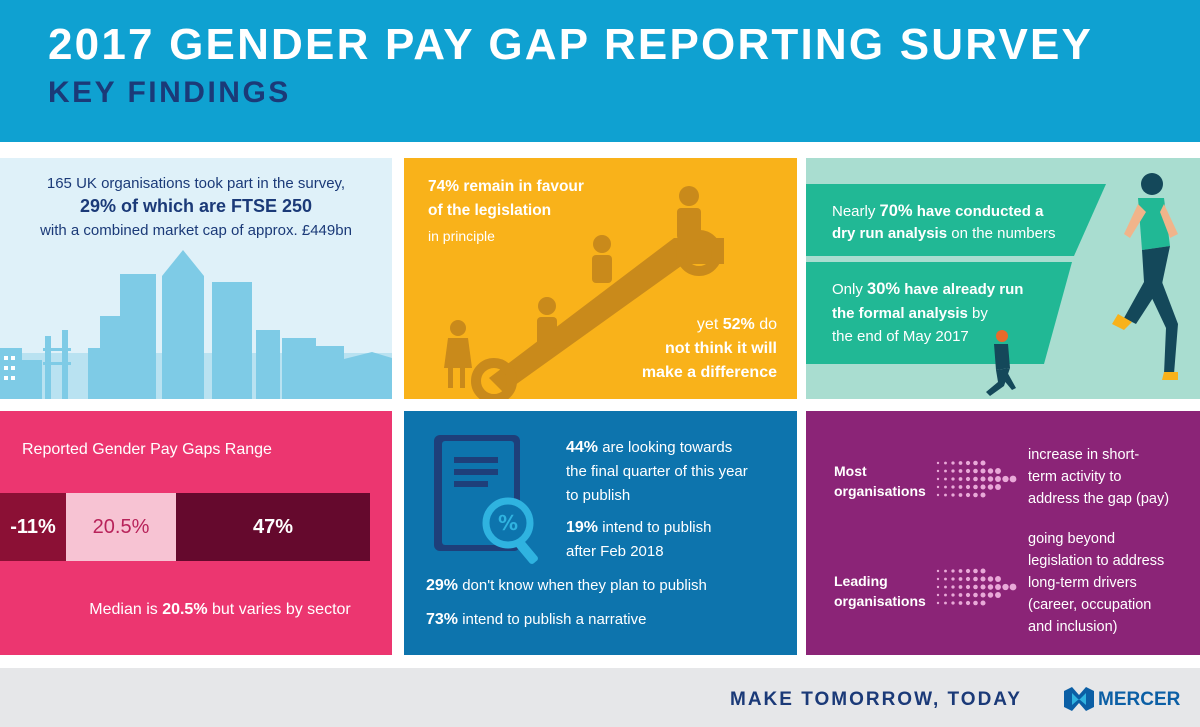  I want to click on leading-desc-3: long-term drivers, so click(1082, 583).